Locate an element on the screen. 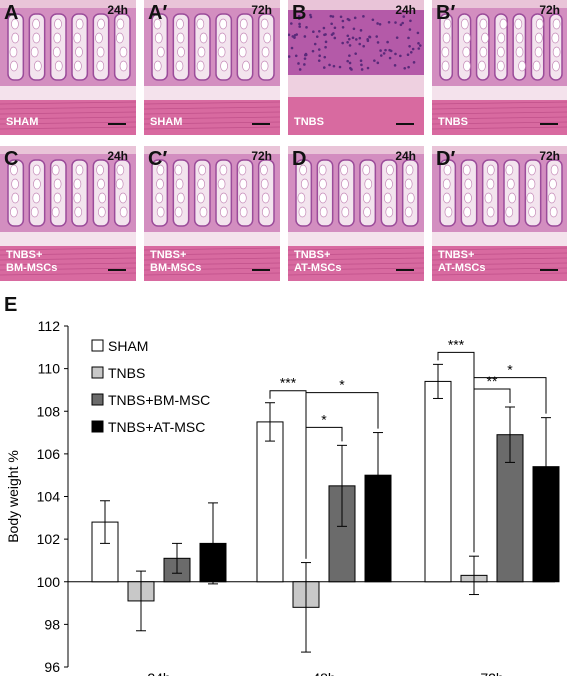 The image size is (567, 676). legend-label: TNBS is located at coordinates (126, 373).